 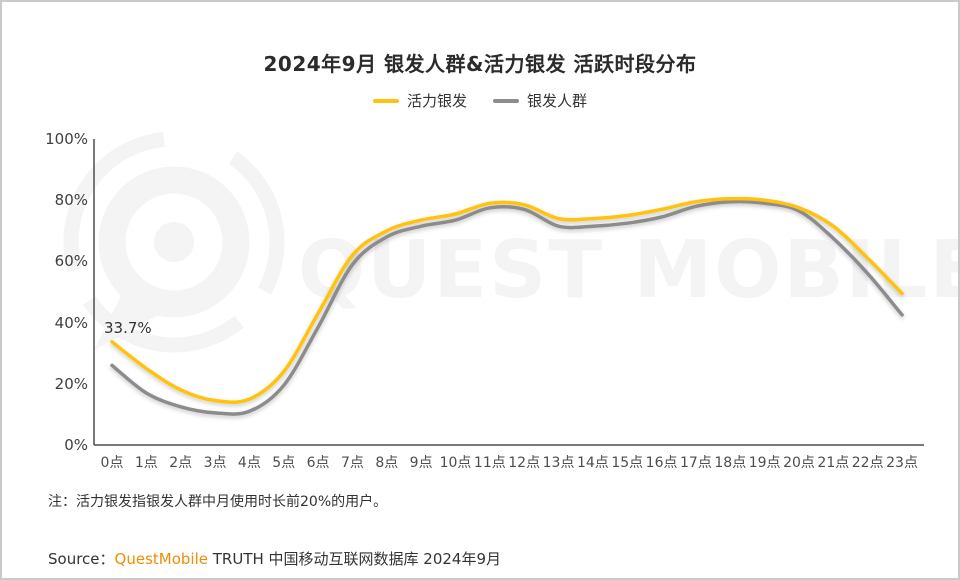 I want to click on legend-label: 银发人群, so click(x=557, y=101).